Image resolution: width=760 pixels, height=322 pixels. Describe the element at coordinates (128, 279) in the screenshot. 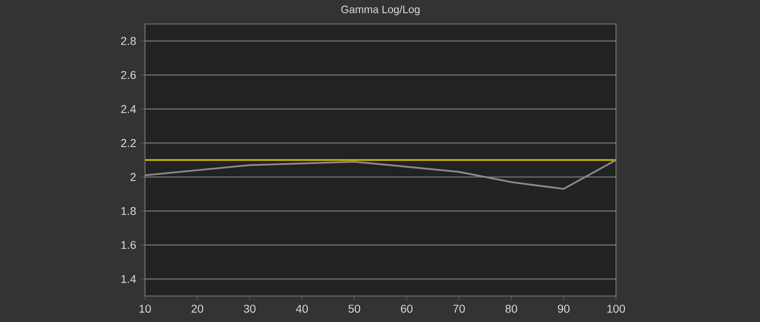

I see `y-tick-label: 1.4` at that location.